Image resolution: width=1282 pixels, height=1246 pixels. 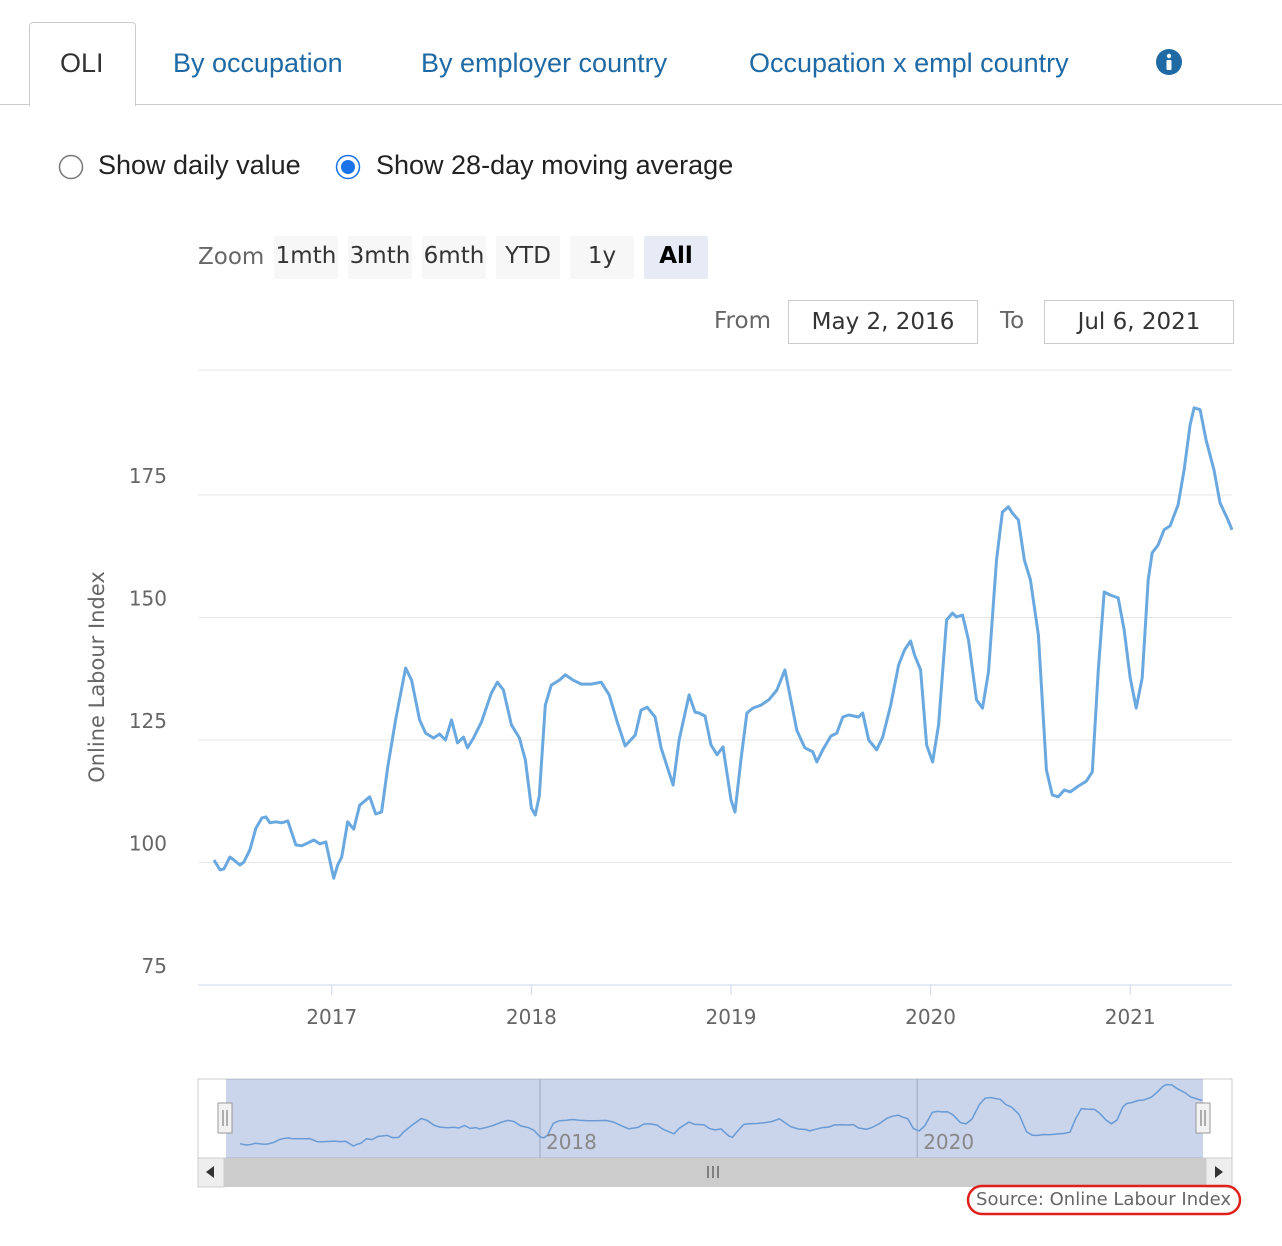 What do you see at coordinates (148, 476) in the screenshot?
I see `y-tick-label: 175` at bounding box center [148, 476].